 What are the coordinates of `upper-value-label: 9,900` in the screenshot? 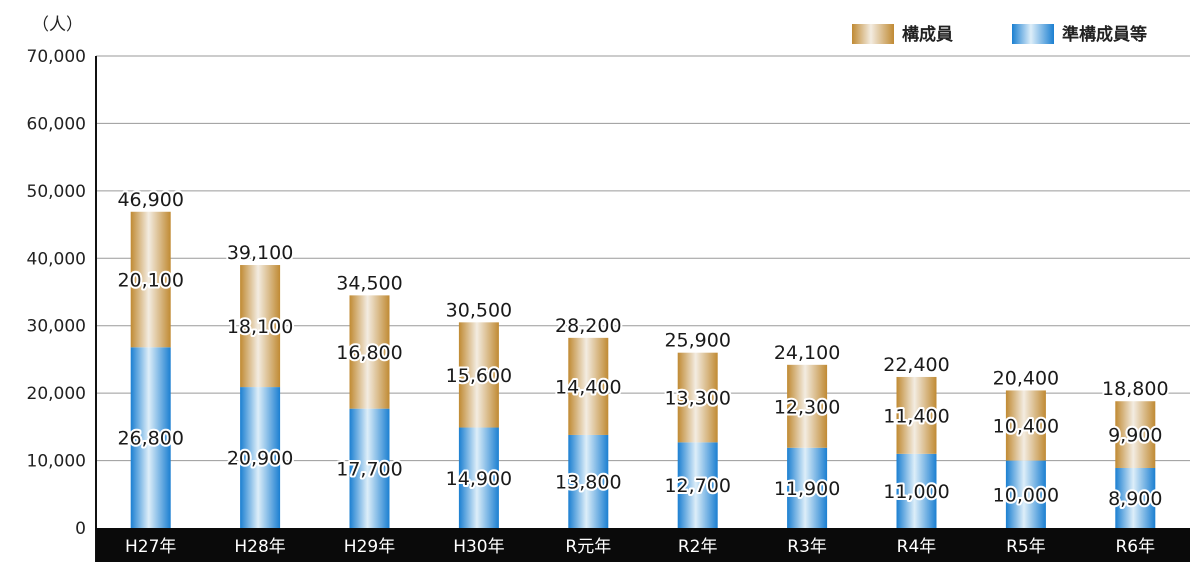 It's located at (1135, 436).